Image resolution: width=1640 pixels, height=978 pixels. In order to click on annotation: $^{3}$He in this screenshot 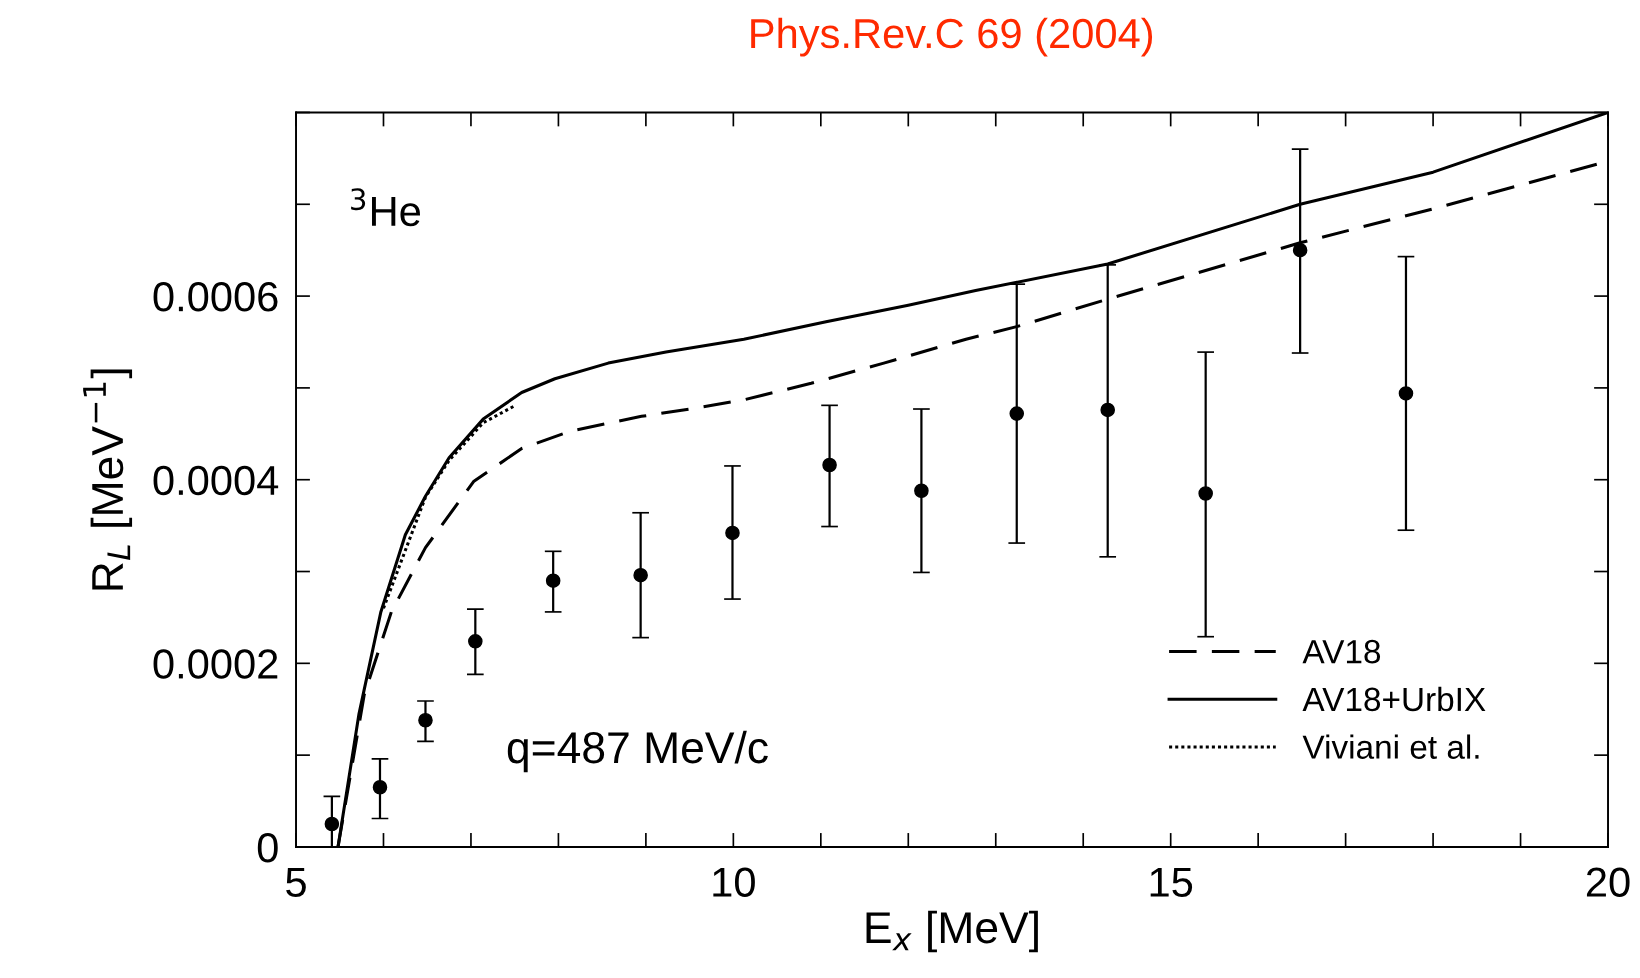, I will do `click(386, 207)`.